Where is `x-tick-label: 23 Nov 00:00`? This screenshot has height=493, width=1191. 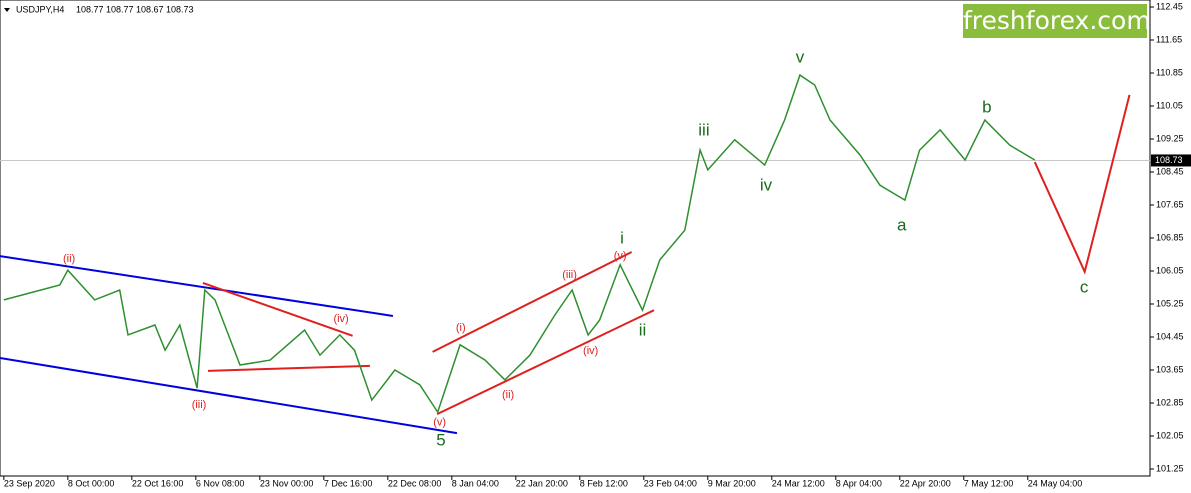 x-tick-label: 23 Nov 00:00 is located at coordinates (287, 483).